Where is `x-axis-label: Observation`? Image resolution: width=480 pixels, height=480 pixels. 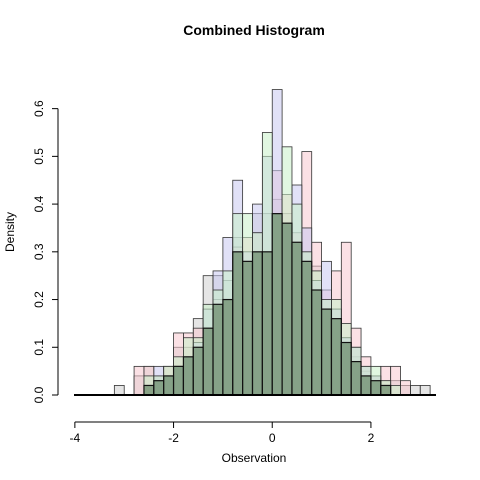
x-axis-label: Observation is located at coordinates (254, 458).